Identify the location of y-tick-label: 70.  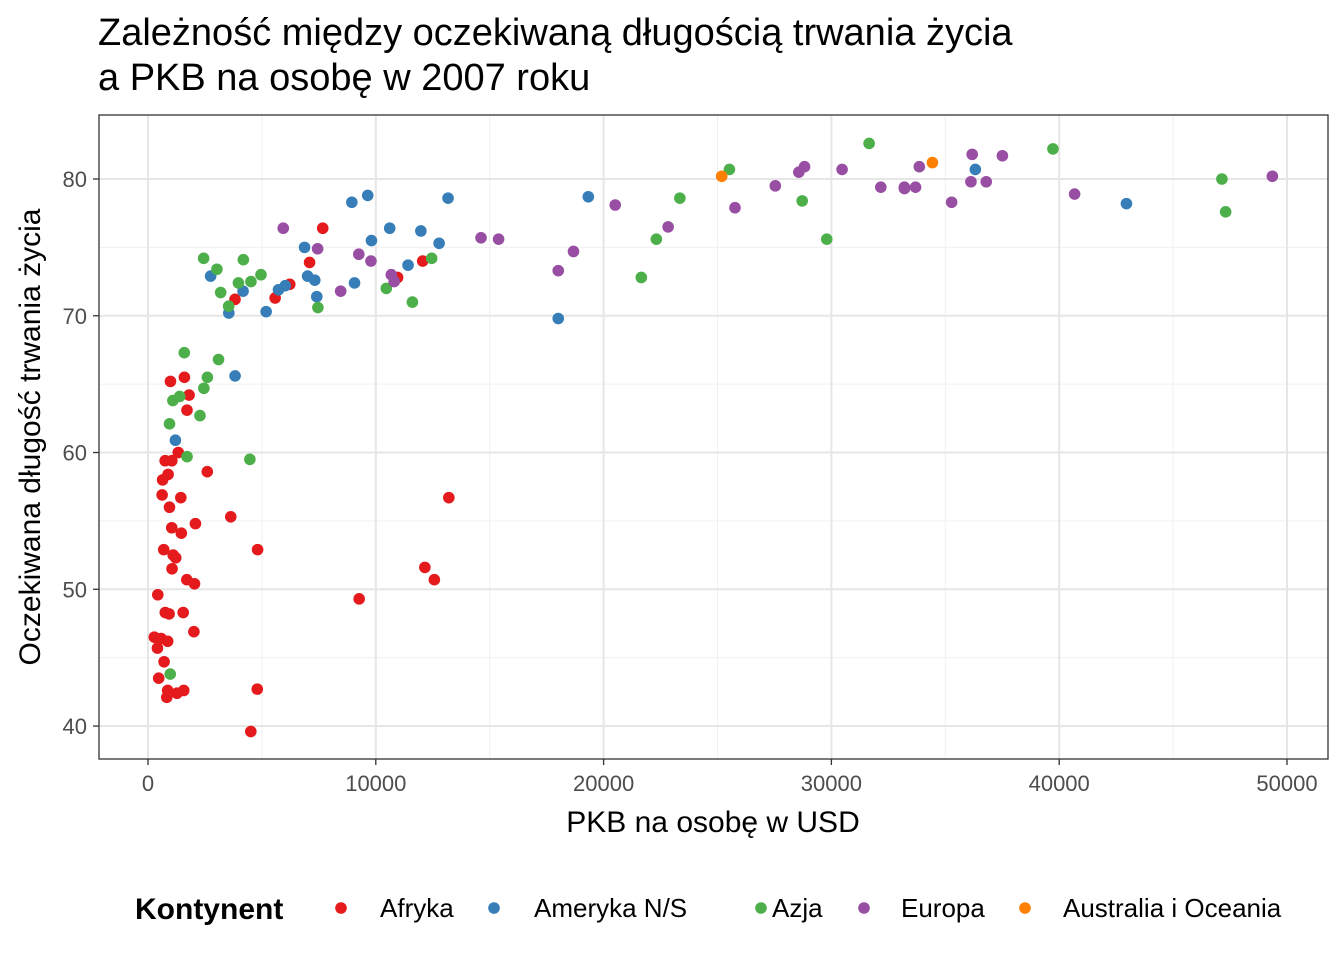
(75, 316).